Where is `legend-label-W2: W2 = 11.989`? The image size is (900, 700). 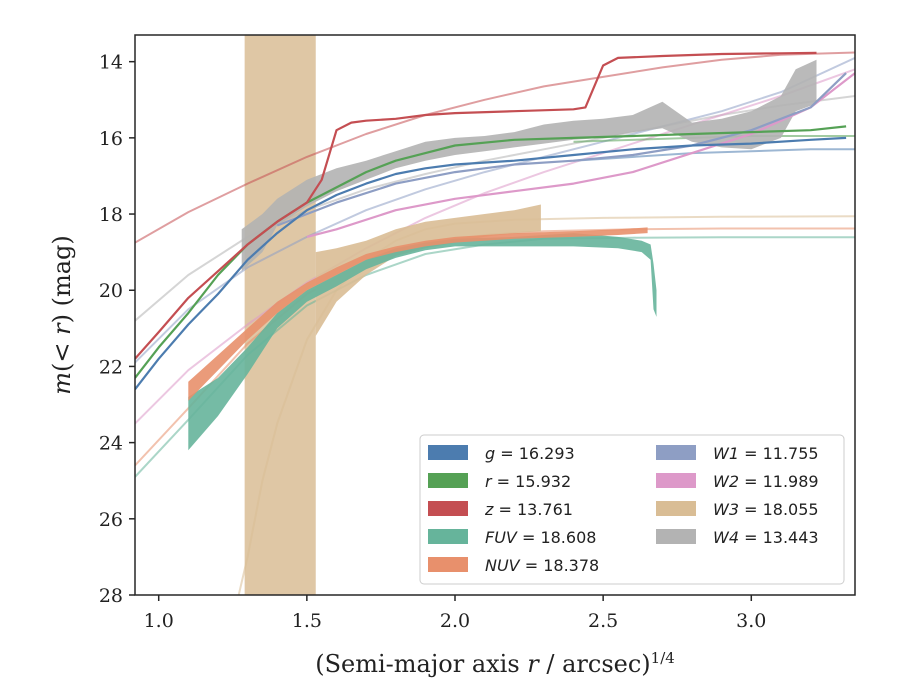 legend-label-W2: W2 = 11.989 is located at coordinates (766, 481).